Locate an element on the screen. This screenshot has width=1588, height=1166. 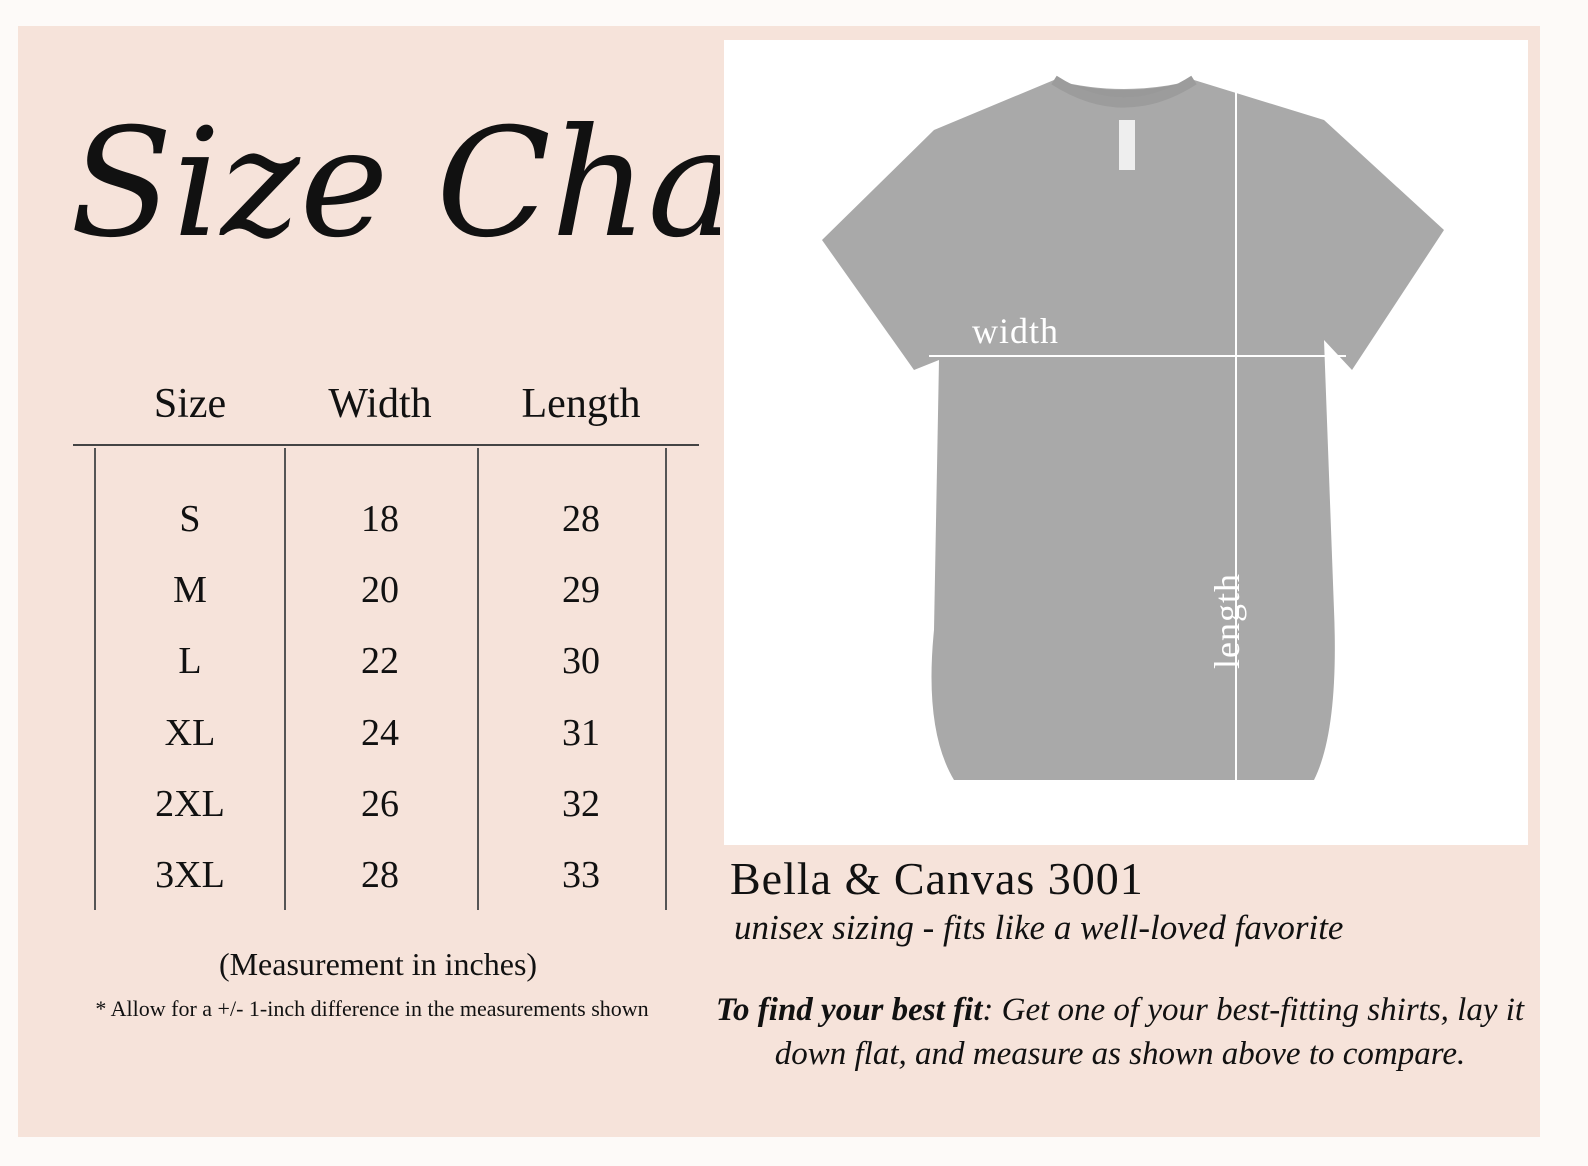
cell-width: 20 is located at coordinates (380, 590).